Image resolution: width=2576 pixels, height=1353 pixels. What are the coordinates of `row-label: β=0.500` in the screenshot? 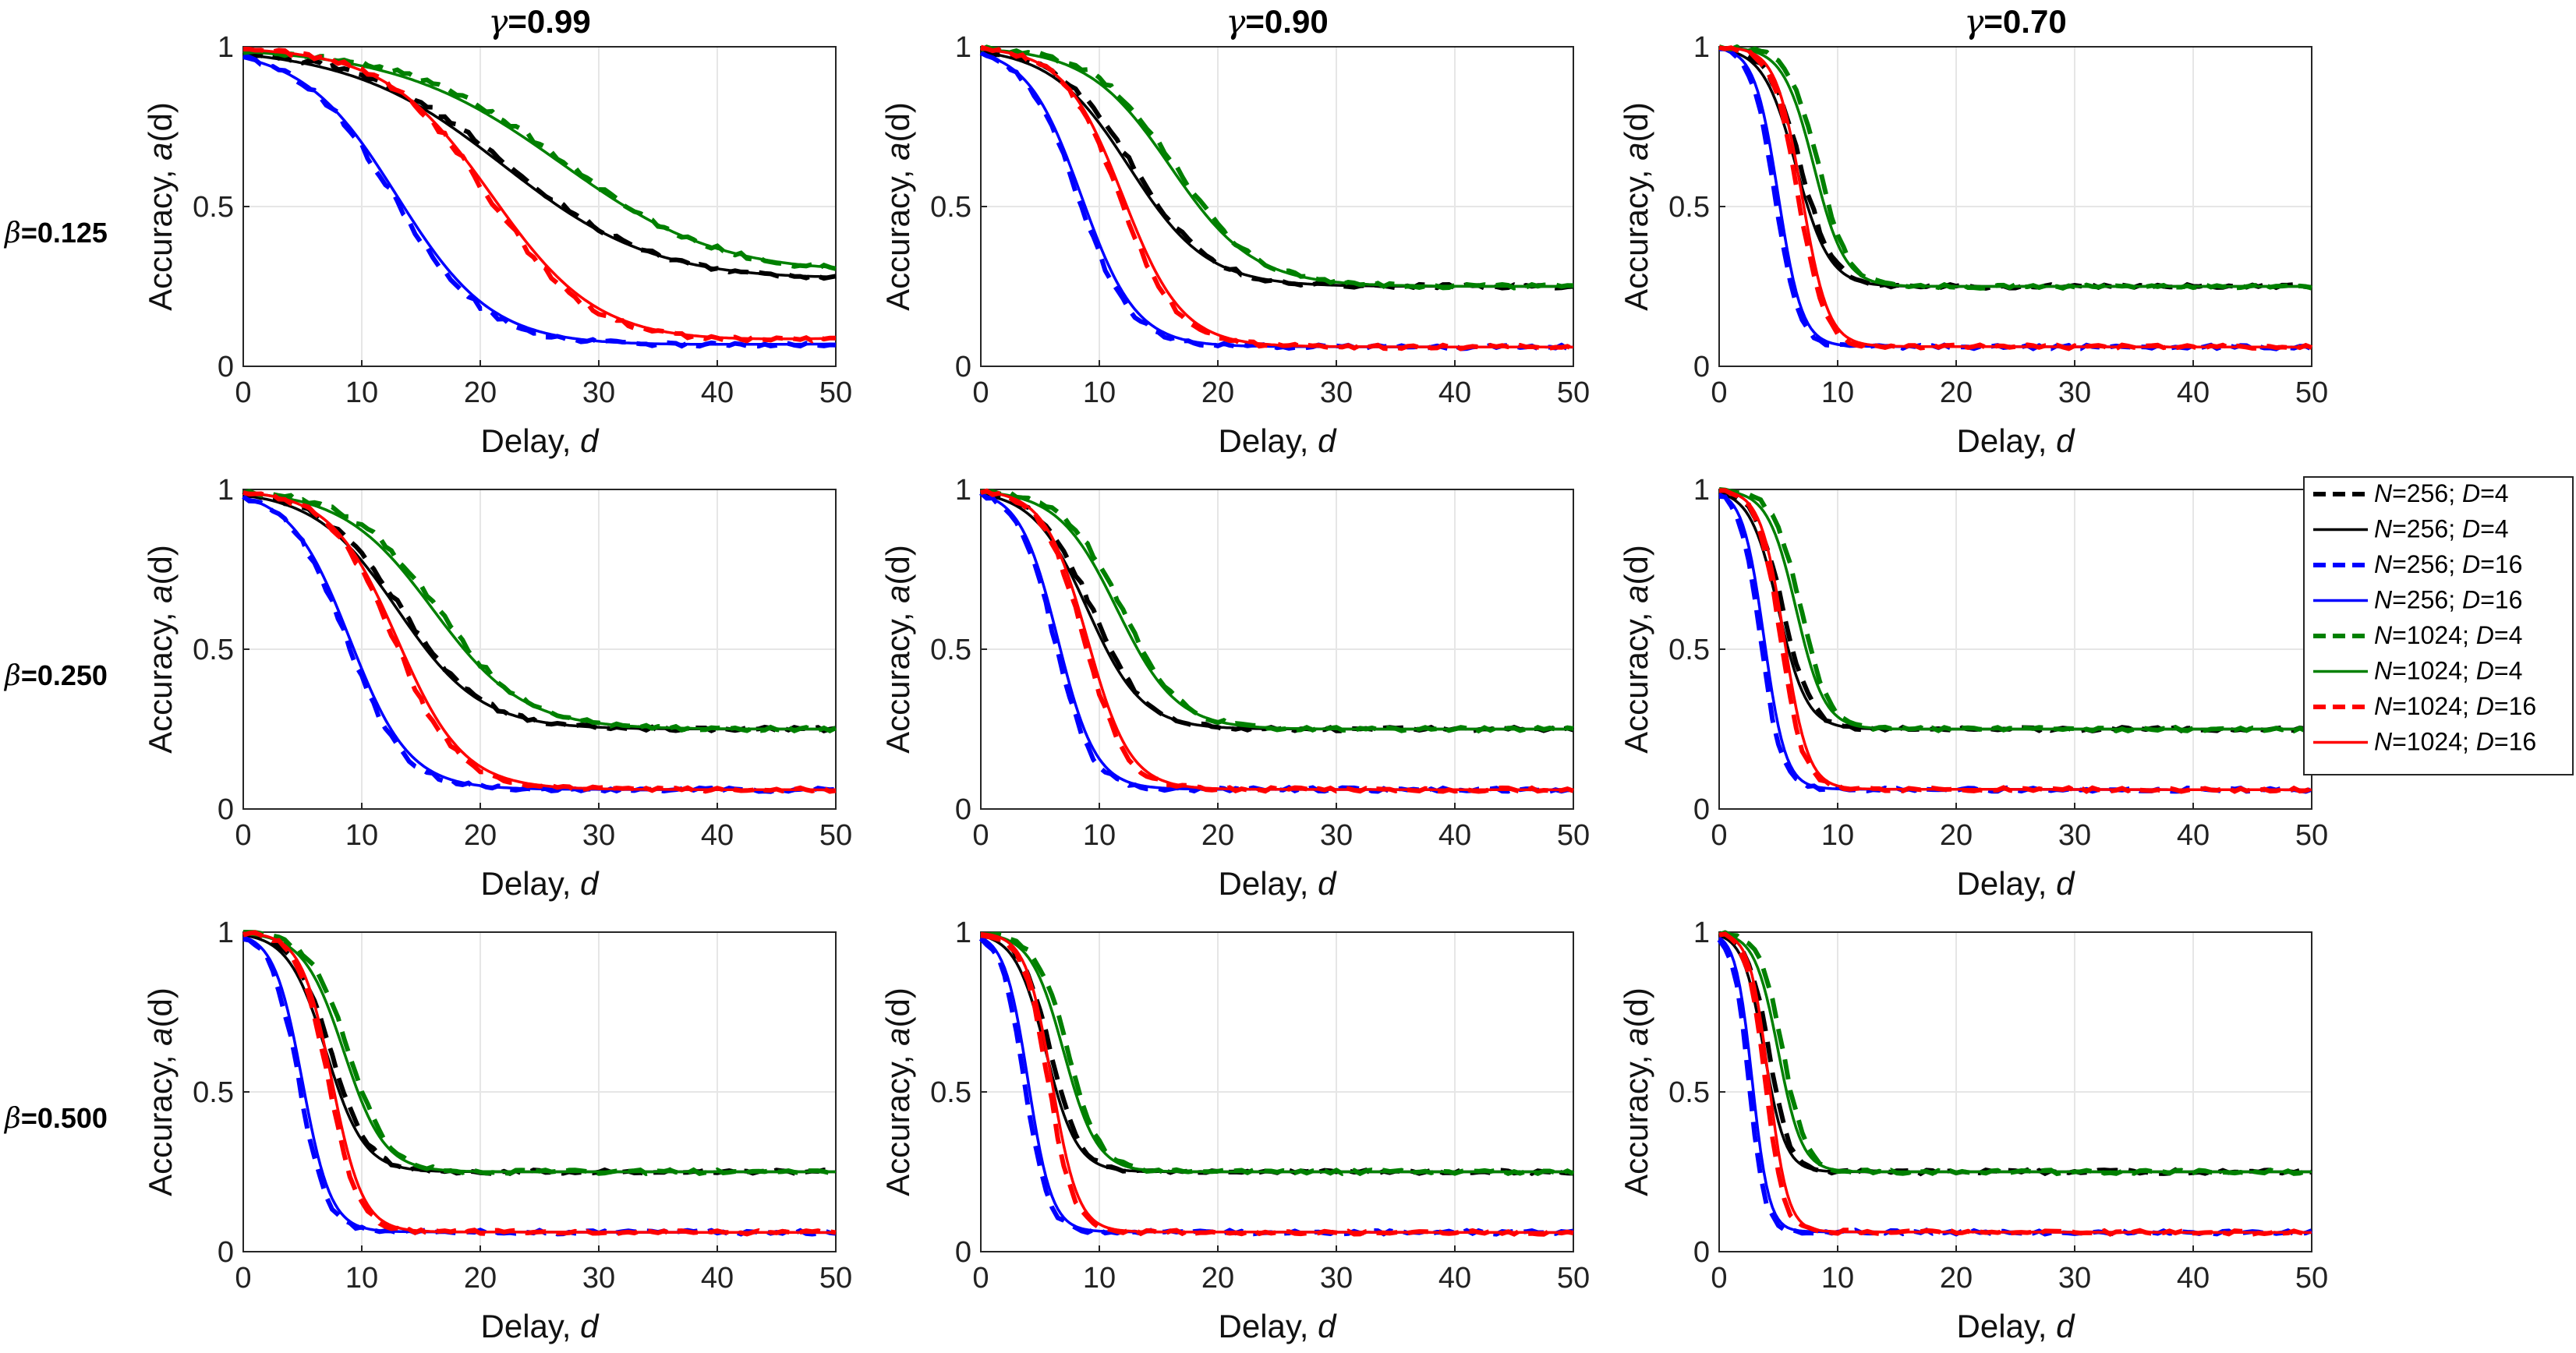 It's located at (55, 1118).